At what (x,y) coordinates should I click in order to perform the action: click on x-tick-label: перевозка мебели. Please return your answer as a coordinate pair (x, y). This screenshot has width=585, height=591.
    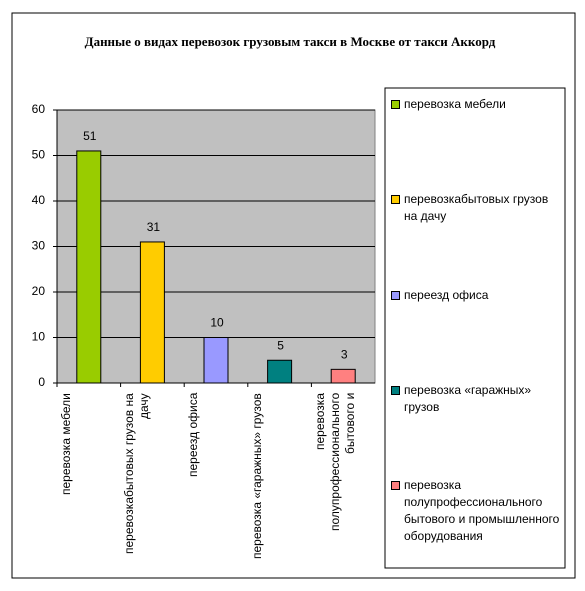
    Looking at the image, I should click on (65, 444).